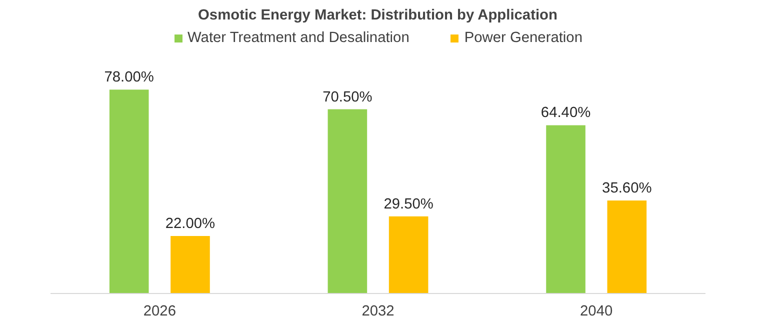 Image resolution: width=765 pixels, height=325 pixels. Describe the element at coordinates (378, 312) in the screenshot. I see `x-tick-label: 2032` at that location.